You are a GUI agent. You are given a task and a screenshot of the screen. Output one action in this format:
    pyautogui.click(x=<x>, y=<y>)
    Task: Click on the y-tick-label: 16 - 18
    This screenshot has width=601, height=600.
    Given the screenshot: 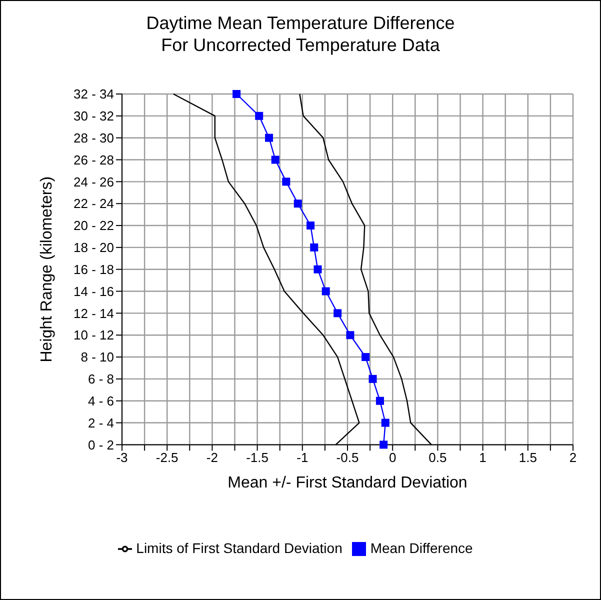 What is the action you would take?
    pyautogui.click(x=94, y=269)
    